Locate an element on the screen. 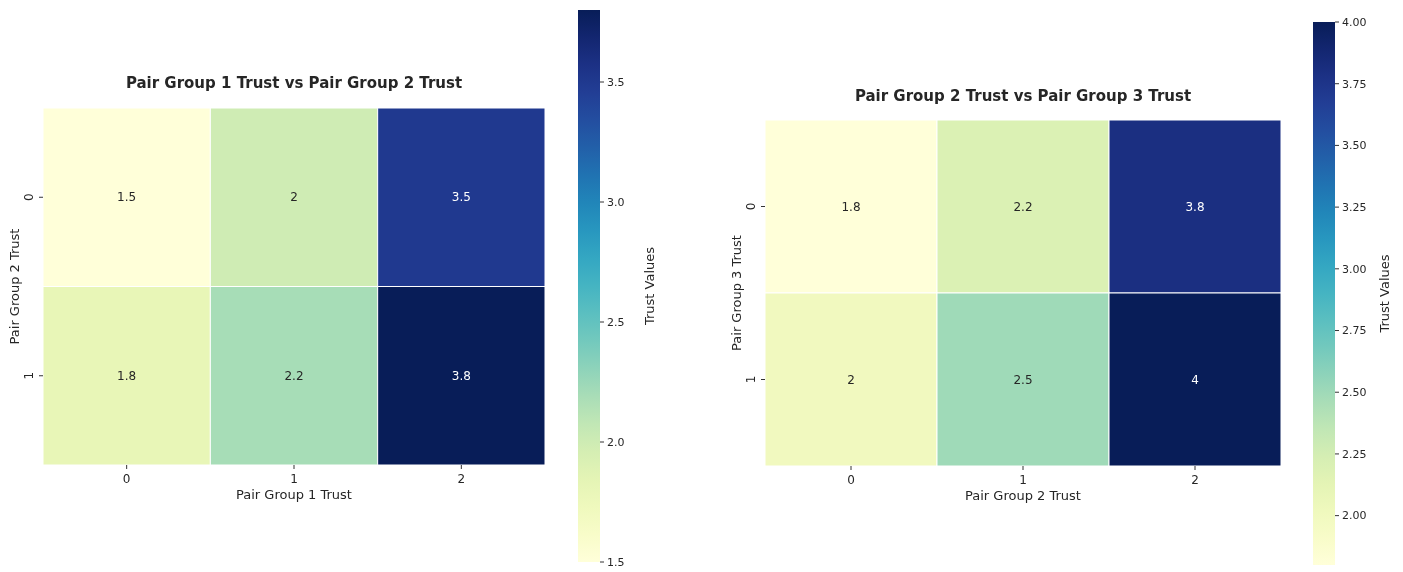 Image resolution: width=1403 pixels, height=572 pixels. color-bar-label: 2.75 is located at coordinates (1354, 331).